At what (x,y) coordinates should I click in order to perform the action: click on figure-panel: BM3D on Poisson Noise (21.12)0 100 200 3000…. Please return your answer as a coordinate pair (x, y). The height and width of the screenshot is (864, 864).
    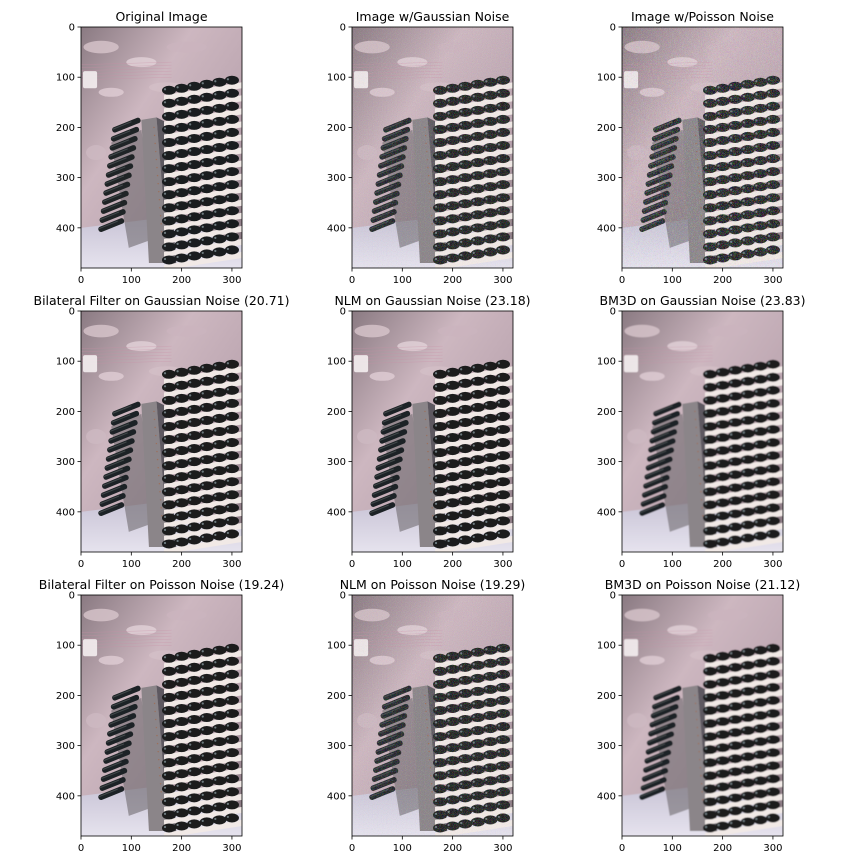
    Looking at the image, I should click on (698, 715).